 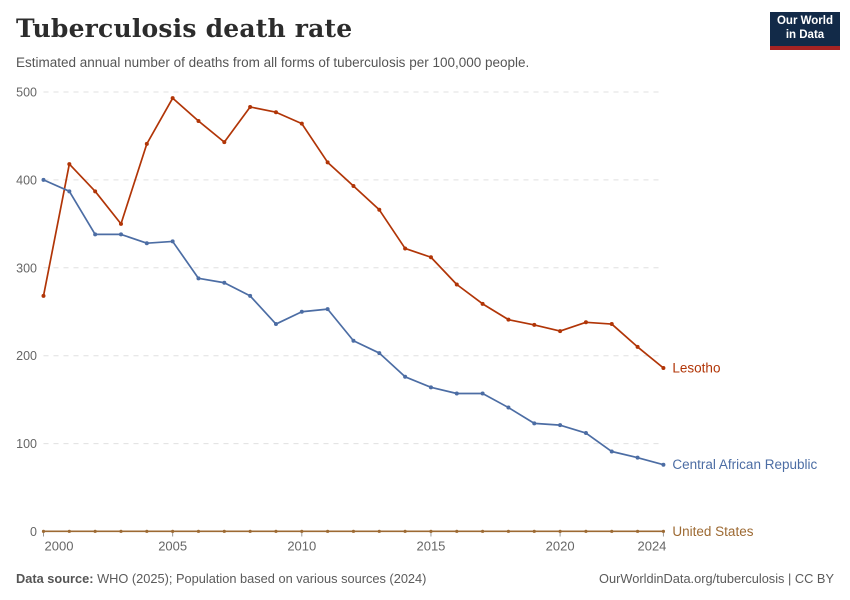 I want to click on y-tick-label-500: 500, so click(x=26, y=93).